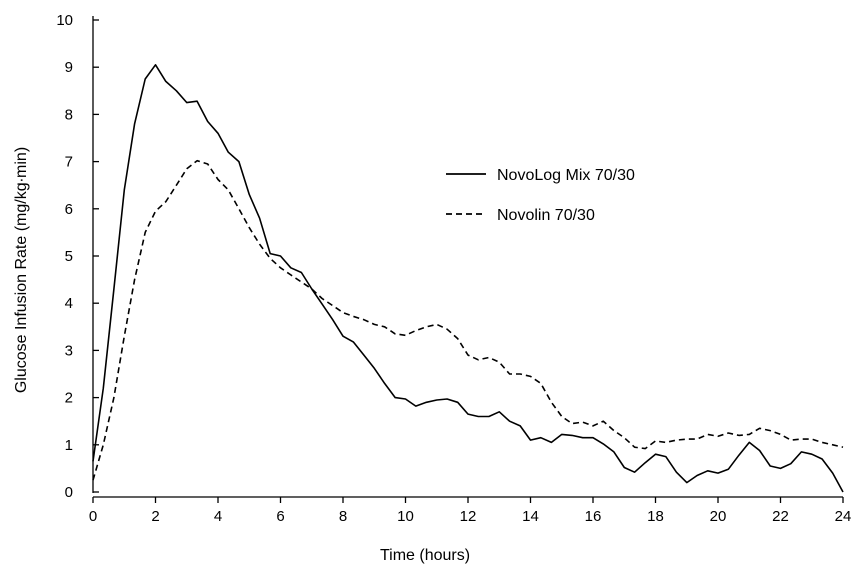 The height and width of the screenshot is (567, 854). What do you see at coordinates (155, 516) in the screenshot?
I see `x-tick-label: 2` at bounding box center [155, 516].